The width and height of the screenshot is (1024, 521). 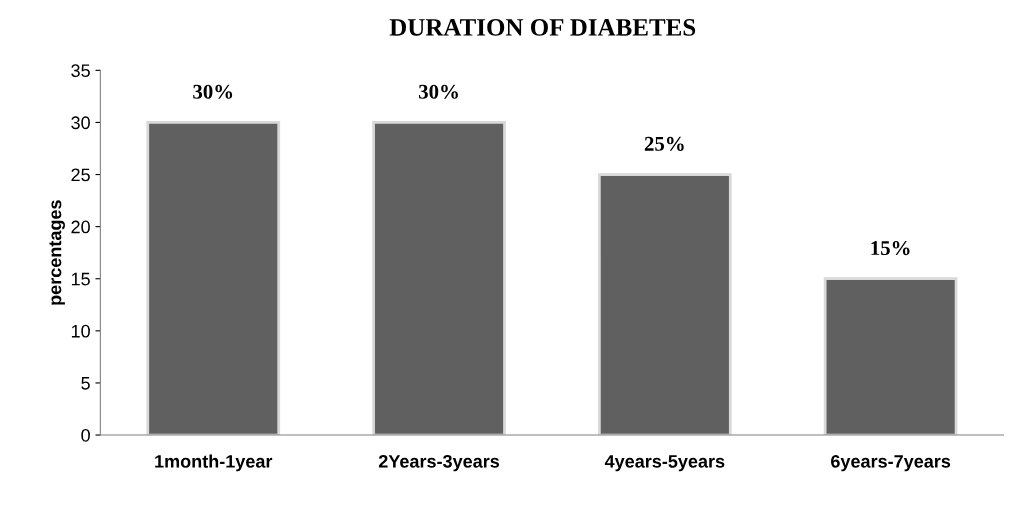 I want to click on data-label: 25%, so click(x=664, y=143).